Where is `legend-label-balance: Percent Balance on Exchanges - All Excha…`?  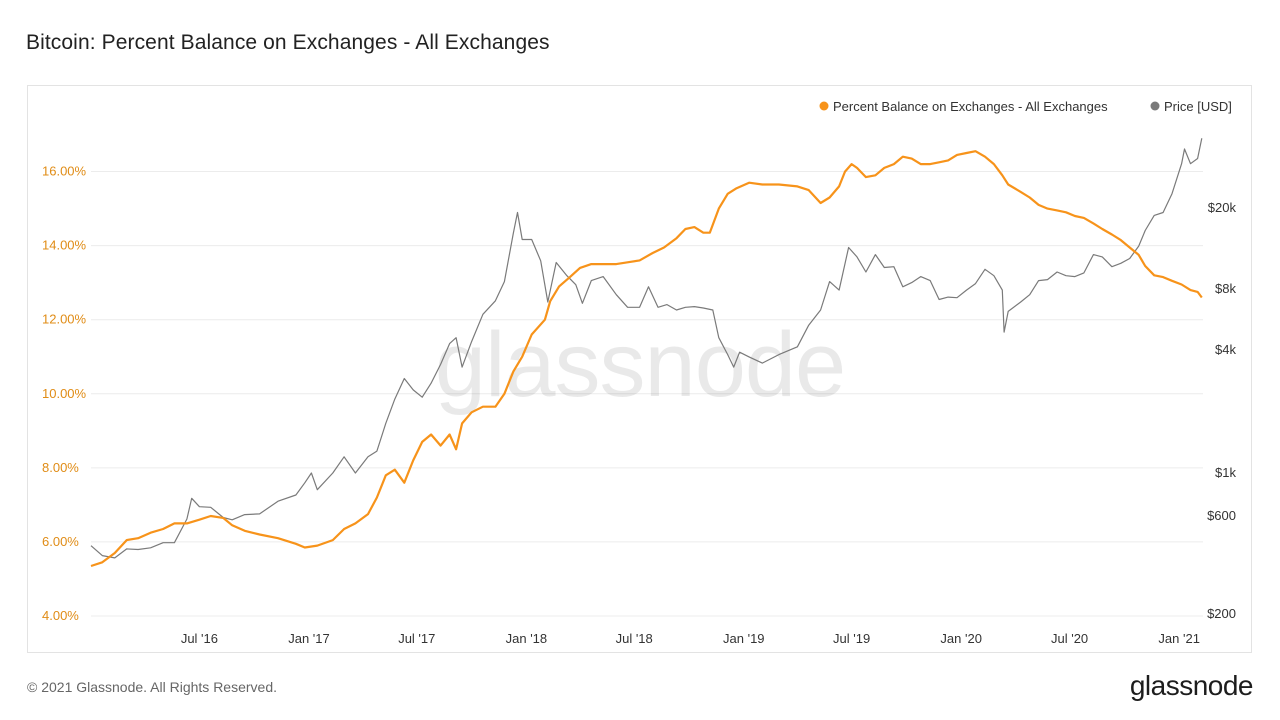 legend-label-balance: Percent Balance on Exchanges - All Excha… is located at coordinates (970, 106).